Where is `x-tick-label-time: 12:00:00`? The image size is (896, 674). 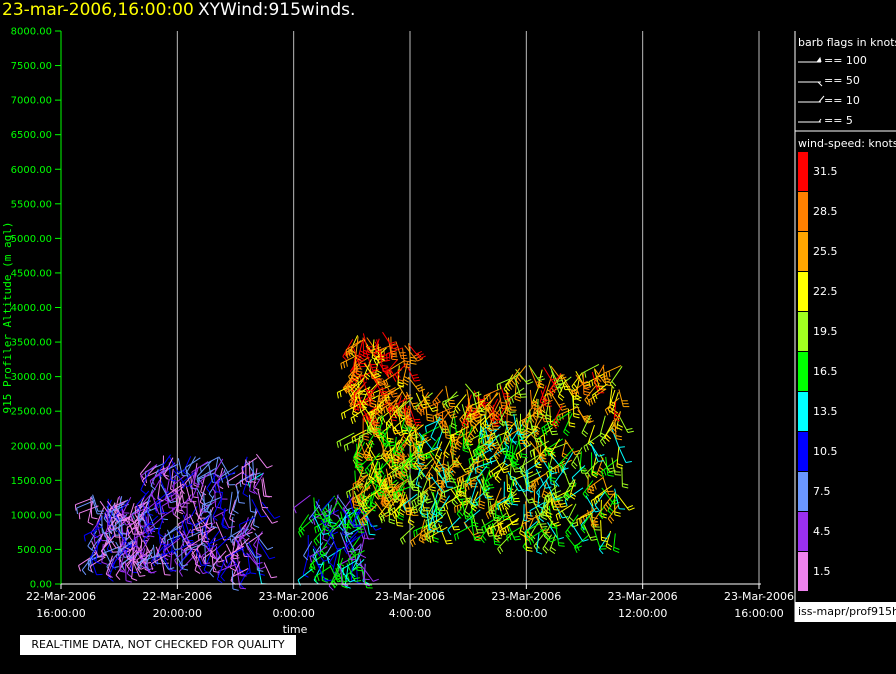
x-tick-label-time: 12:00:00 is located at coordinates (642, 613).